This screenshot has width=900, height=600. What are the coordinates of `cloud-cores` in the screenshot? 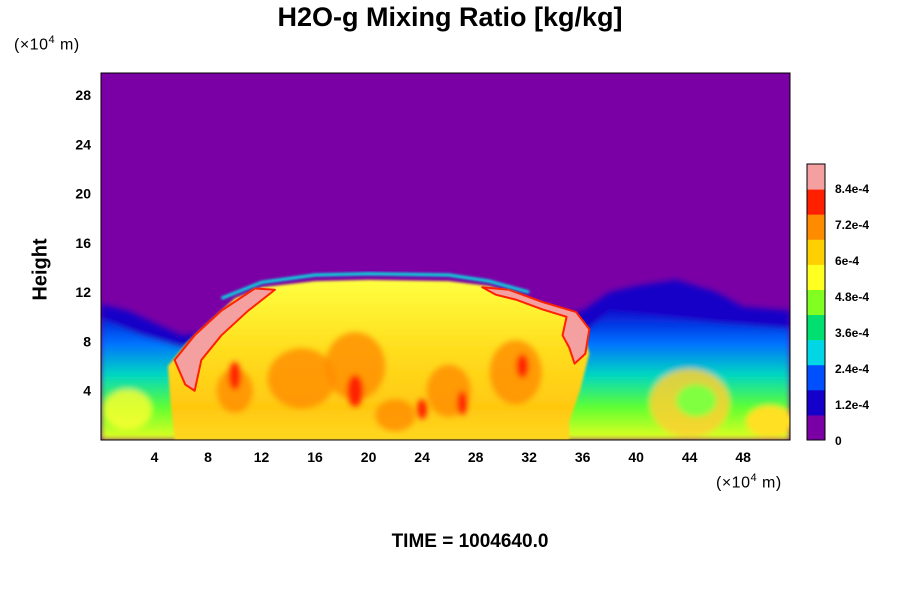 It's located at (379, 382).